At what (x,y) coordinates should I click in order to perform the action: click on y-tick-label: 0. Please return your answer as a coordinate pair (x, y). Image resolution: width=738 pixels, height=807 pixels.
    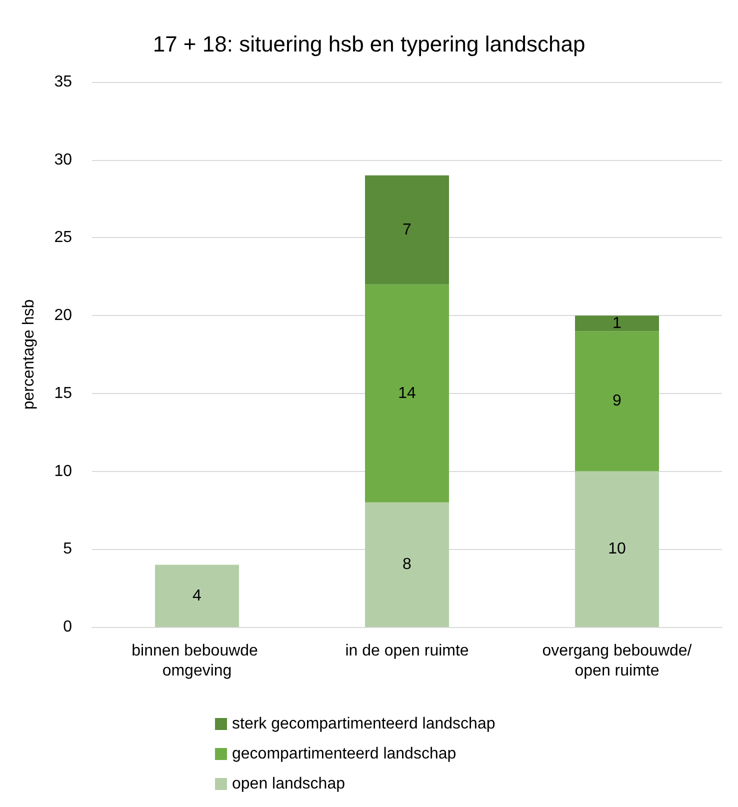
    Looking at the image, I should click on (67, 627).